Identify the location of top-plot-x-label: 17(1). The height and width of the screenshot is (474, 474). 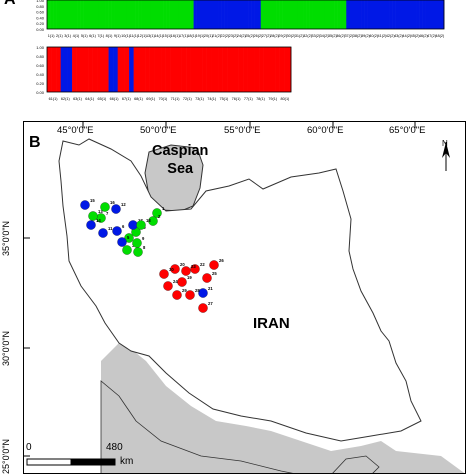
(184, 36).